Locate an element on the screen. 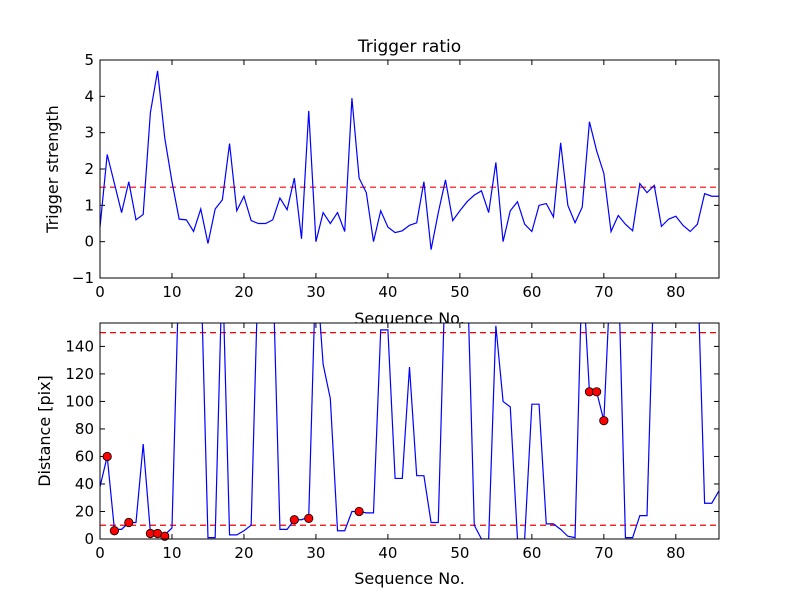  y-tick-label: 20 is located at coordinates (84, 511).